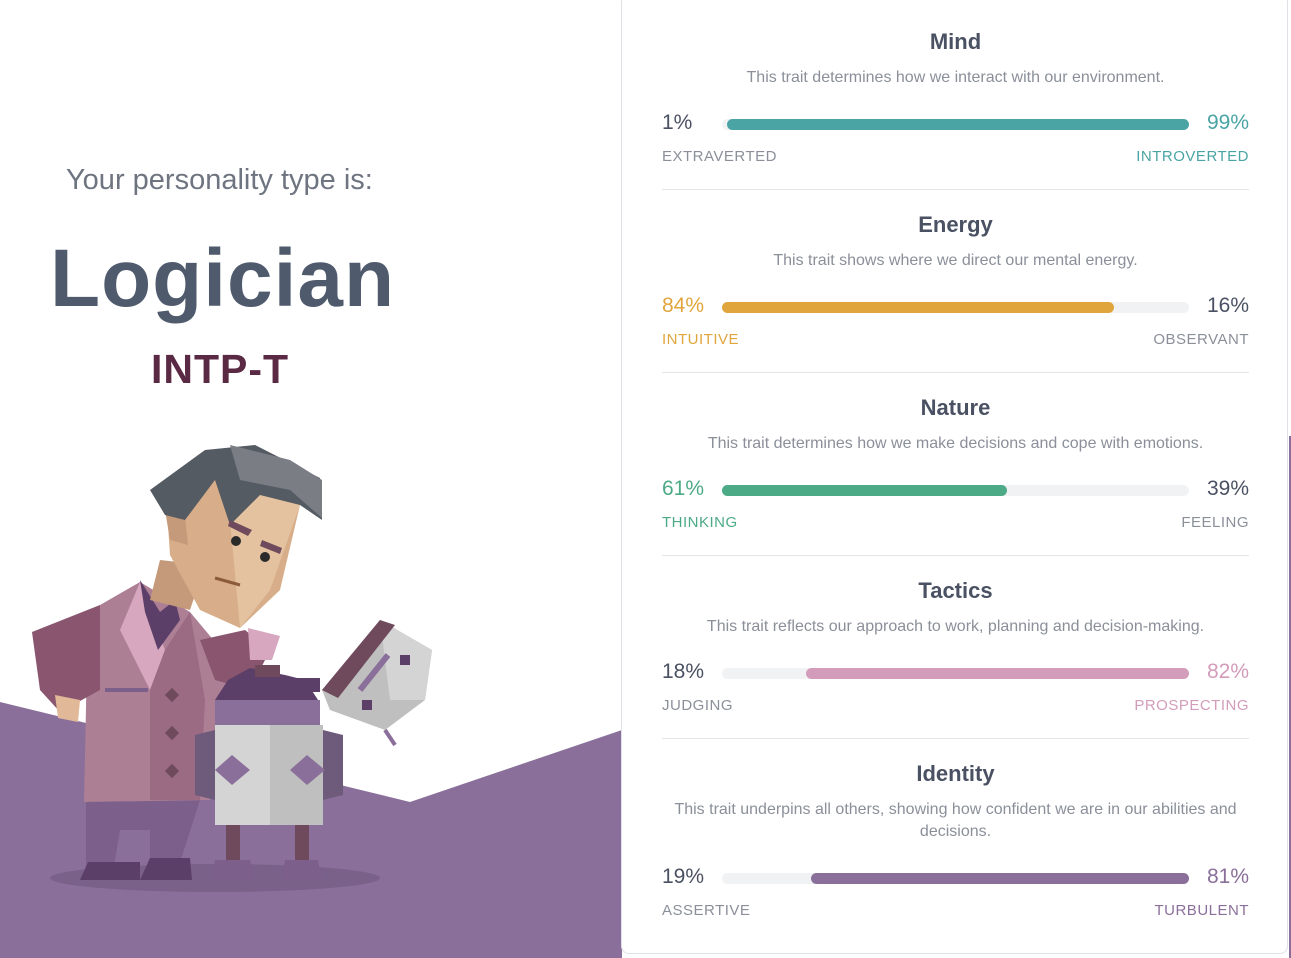 The width and height of the screenshot is (1291, 958). What do you see at coordinates (223, 278) in the screenshot?
I see `personality-type-name: Logician` at bounding box center [223, 278].